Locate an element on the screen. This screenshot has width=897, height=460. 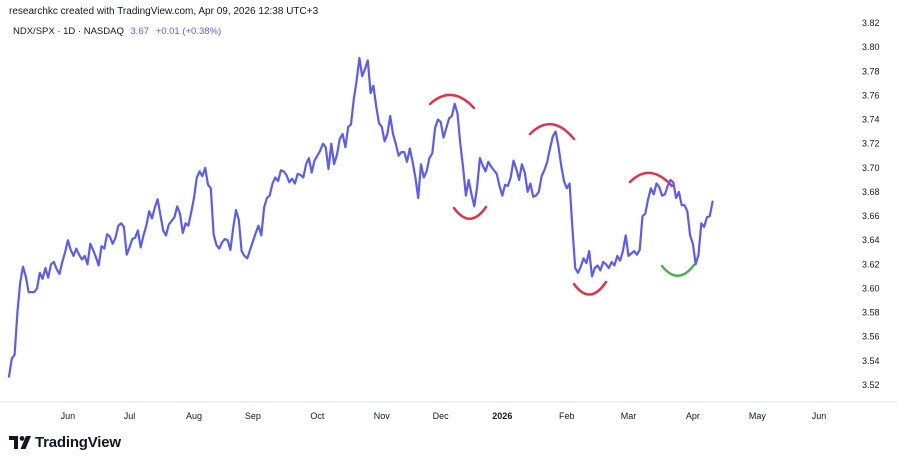
top-arc-dec is located at coordinates (452, 101).